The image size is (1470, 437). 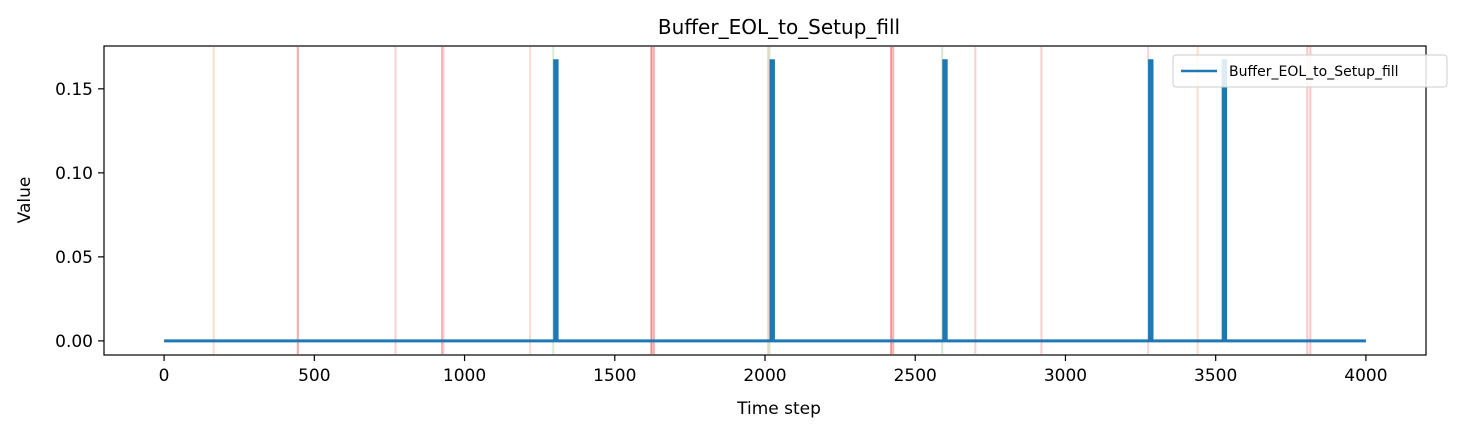 What do you see at coordinates (779, 27) in the screenshot?
I see `chart-title: Buffer_EOL_to_Setup_fill` at bounding box center [779, 27].